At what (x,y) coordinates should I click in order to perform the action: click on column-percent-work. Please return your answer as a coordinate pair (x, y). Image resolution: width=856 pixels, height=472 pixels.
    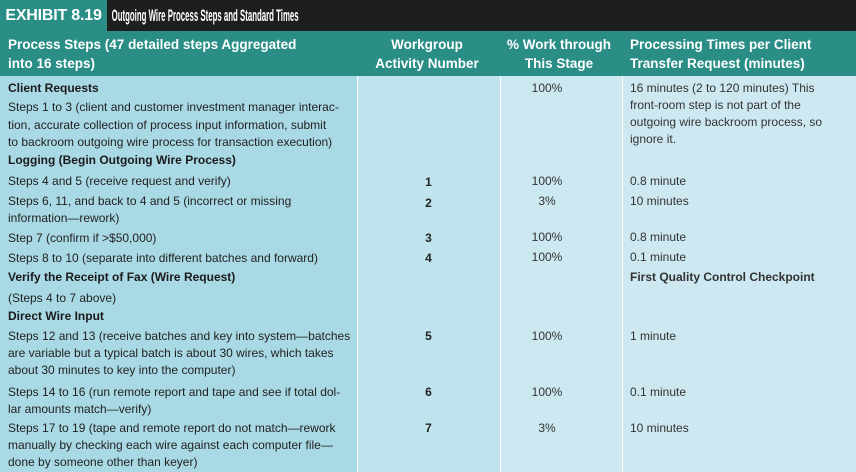
    Looking at the image, I should click on (561, 274).